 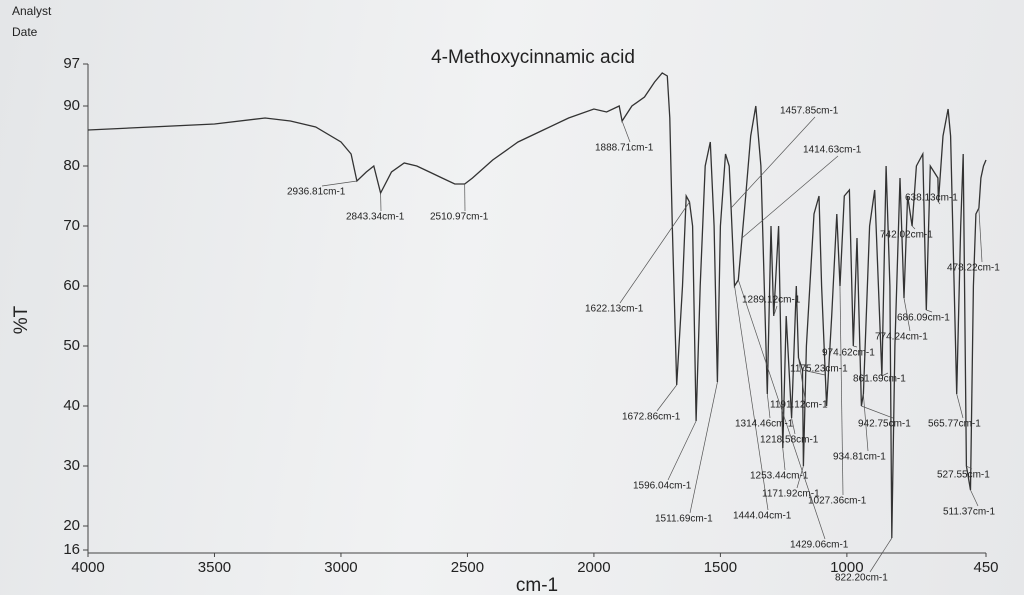 I want to click on y-tick-label: 30, so click(x=71, y=465).